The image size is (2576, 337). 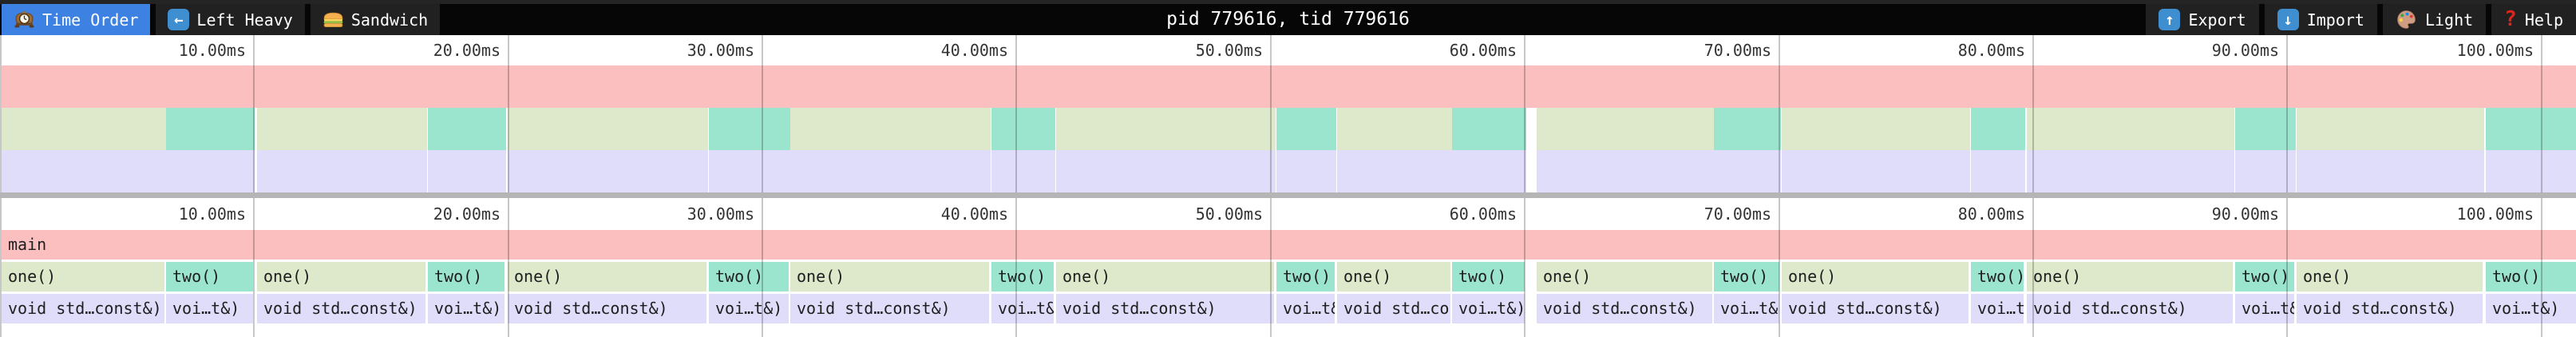 What do you see at coordinates (76, 19) in the screenshot?
I see `tab-time-order: Time Order` at bounding box center [76, 19].